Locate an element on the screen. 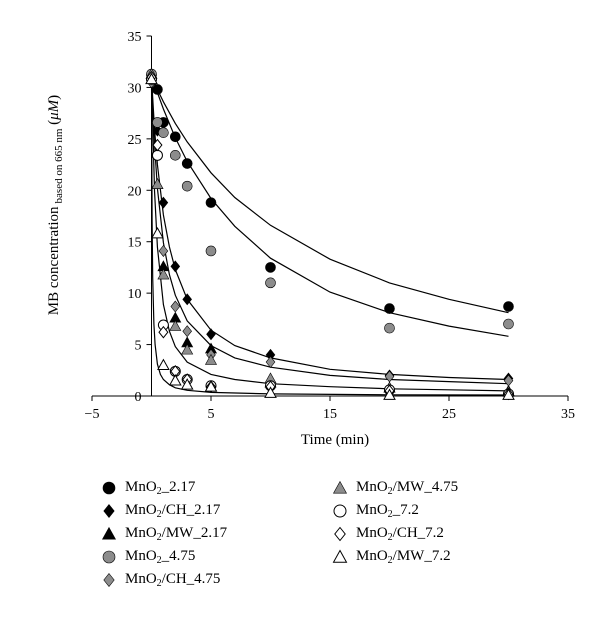 The height and width of the screenshot is (617, 600). legend-label: MnO2/CH_4.75 is located at coordinates (173, 580).